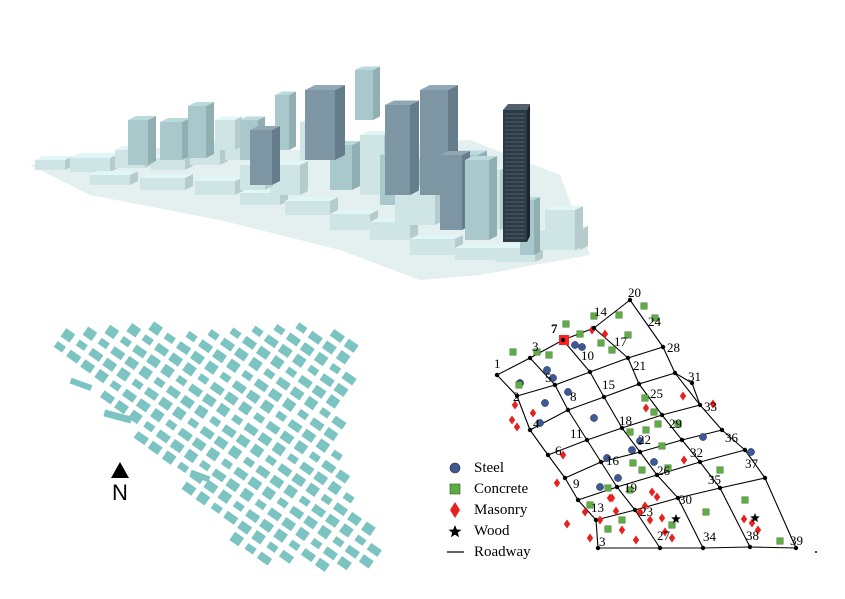 The width and height of the screenshot is (845, 599). What do you see at coordinates (506, 513) in the screenshot?
I see `legend: Steel Concrete Masonry Wood Roadway` at bounding box center [506, 513].